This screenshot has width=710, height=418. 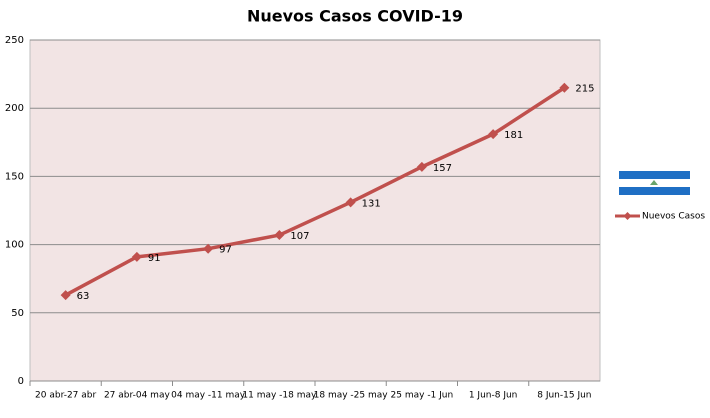 What do you see at coordinates (493, 396) in the screenshot?
I see `x-tick-label: 1 Jun-8 Jun` at bounding box center [493, 396].